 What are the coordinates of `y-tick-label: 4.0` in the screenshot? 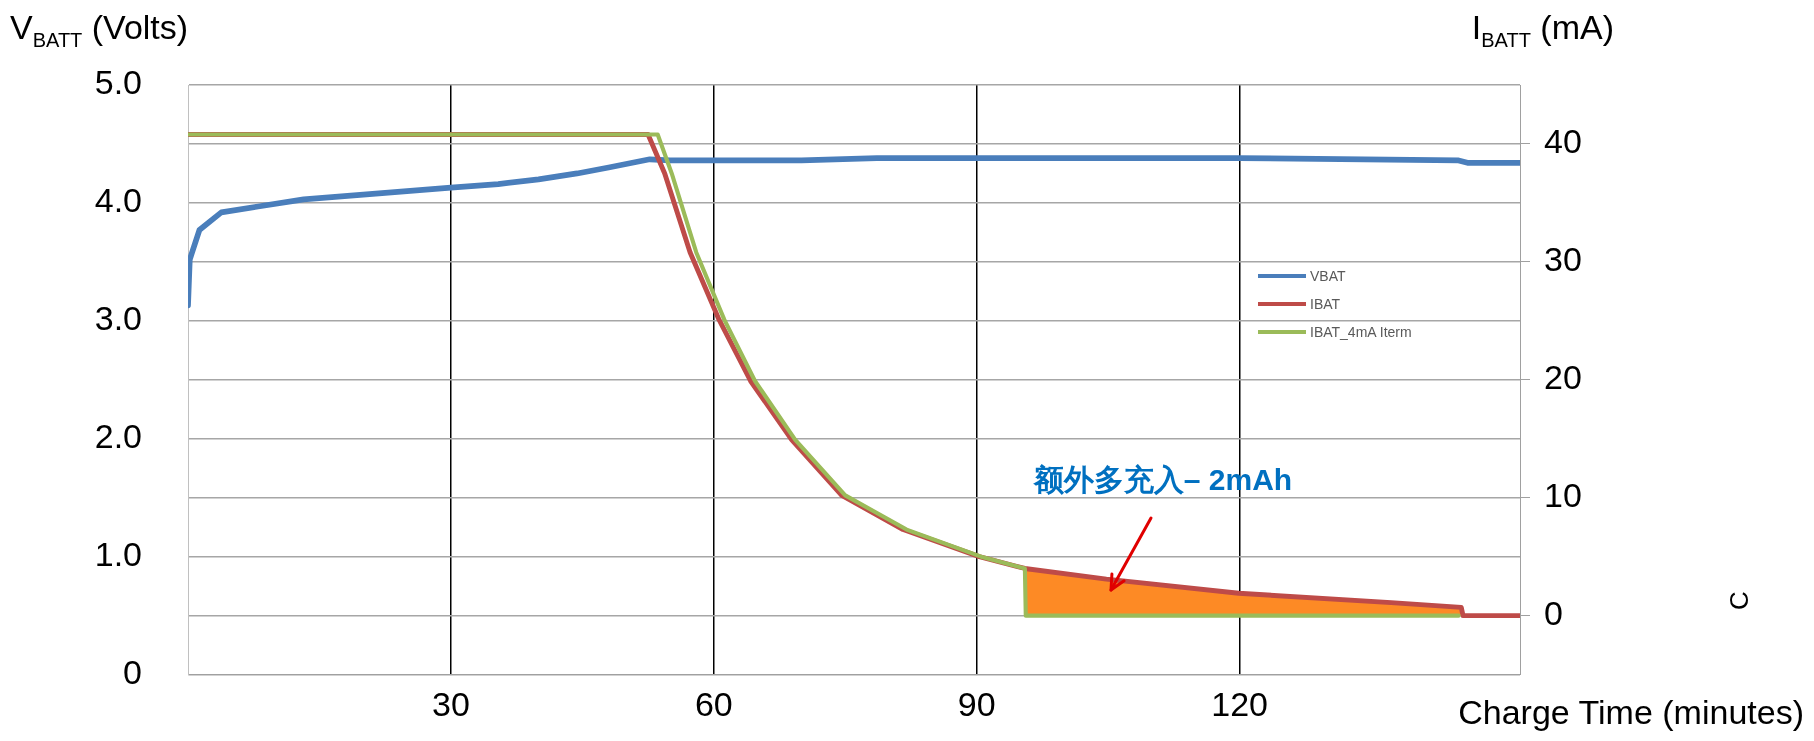 It's located at (118, 200).